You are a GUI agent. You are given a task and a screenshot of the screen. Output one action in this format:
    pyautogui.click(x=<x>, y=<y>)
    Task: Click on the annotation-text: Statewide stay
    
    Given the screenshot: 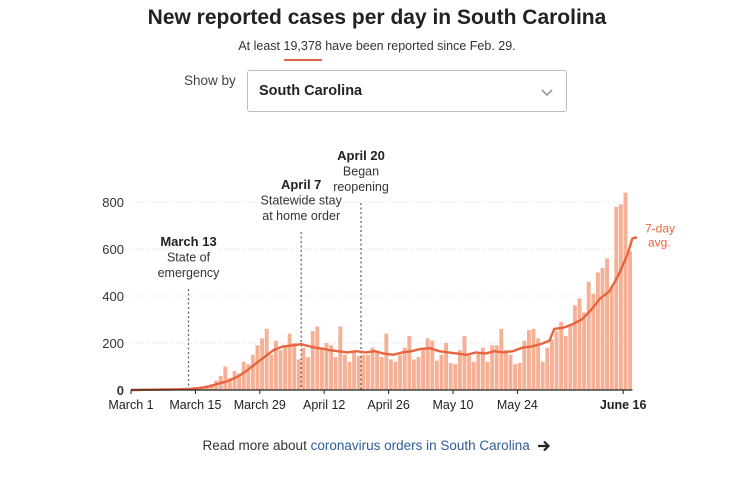 What is the action you would take?
    pyautogui.click(x=302, y=201)
    